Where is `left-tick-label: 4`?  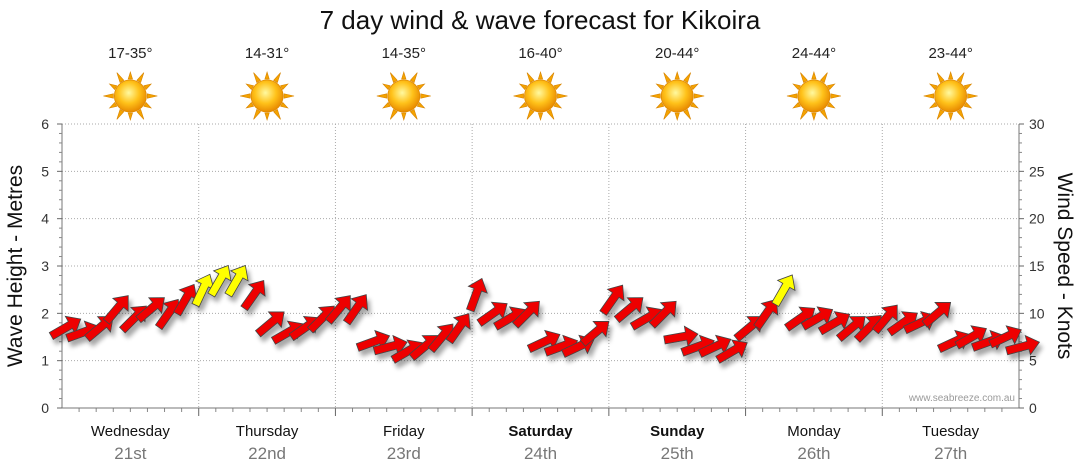 left-tick-label: 4 is located at coordinates (45, 219).